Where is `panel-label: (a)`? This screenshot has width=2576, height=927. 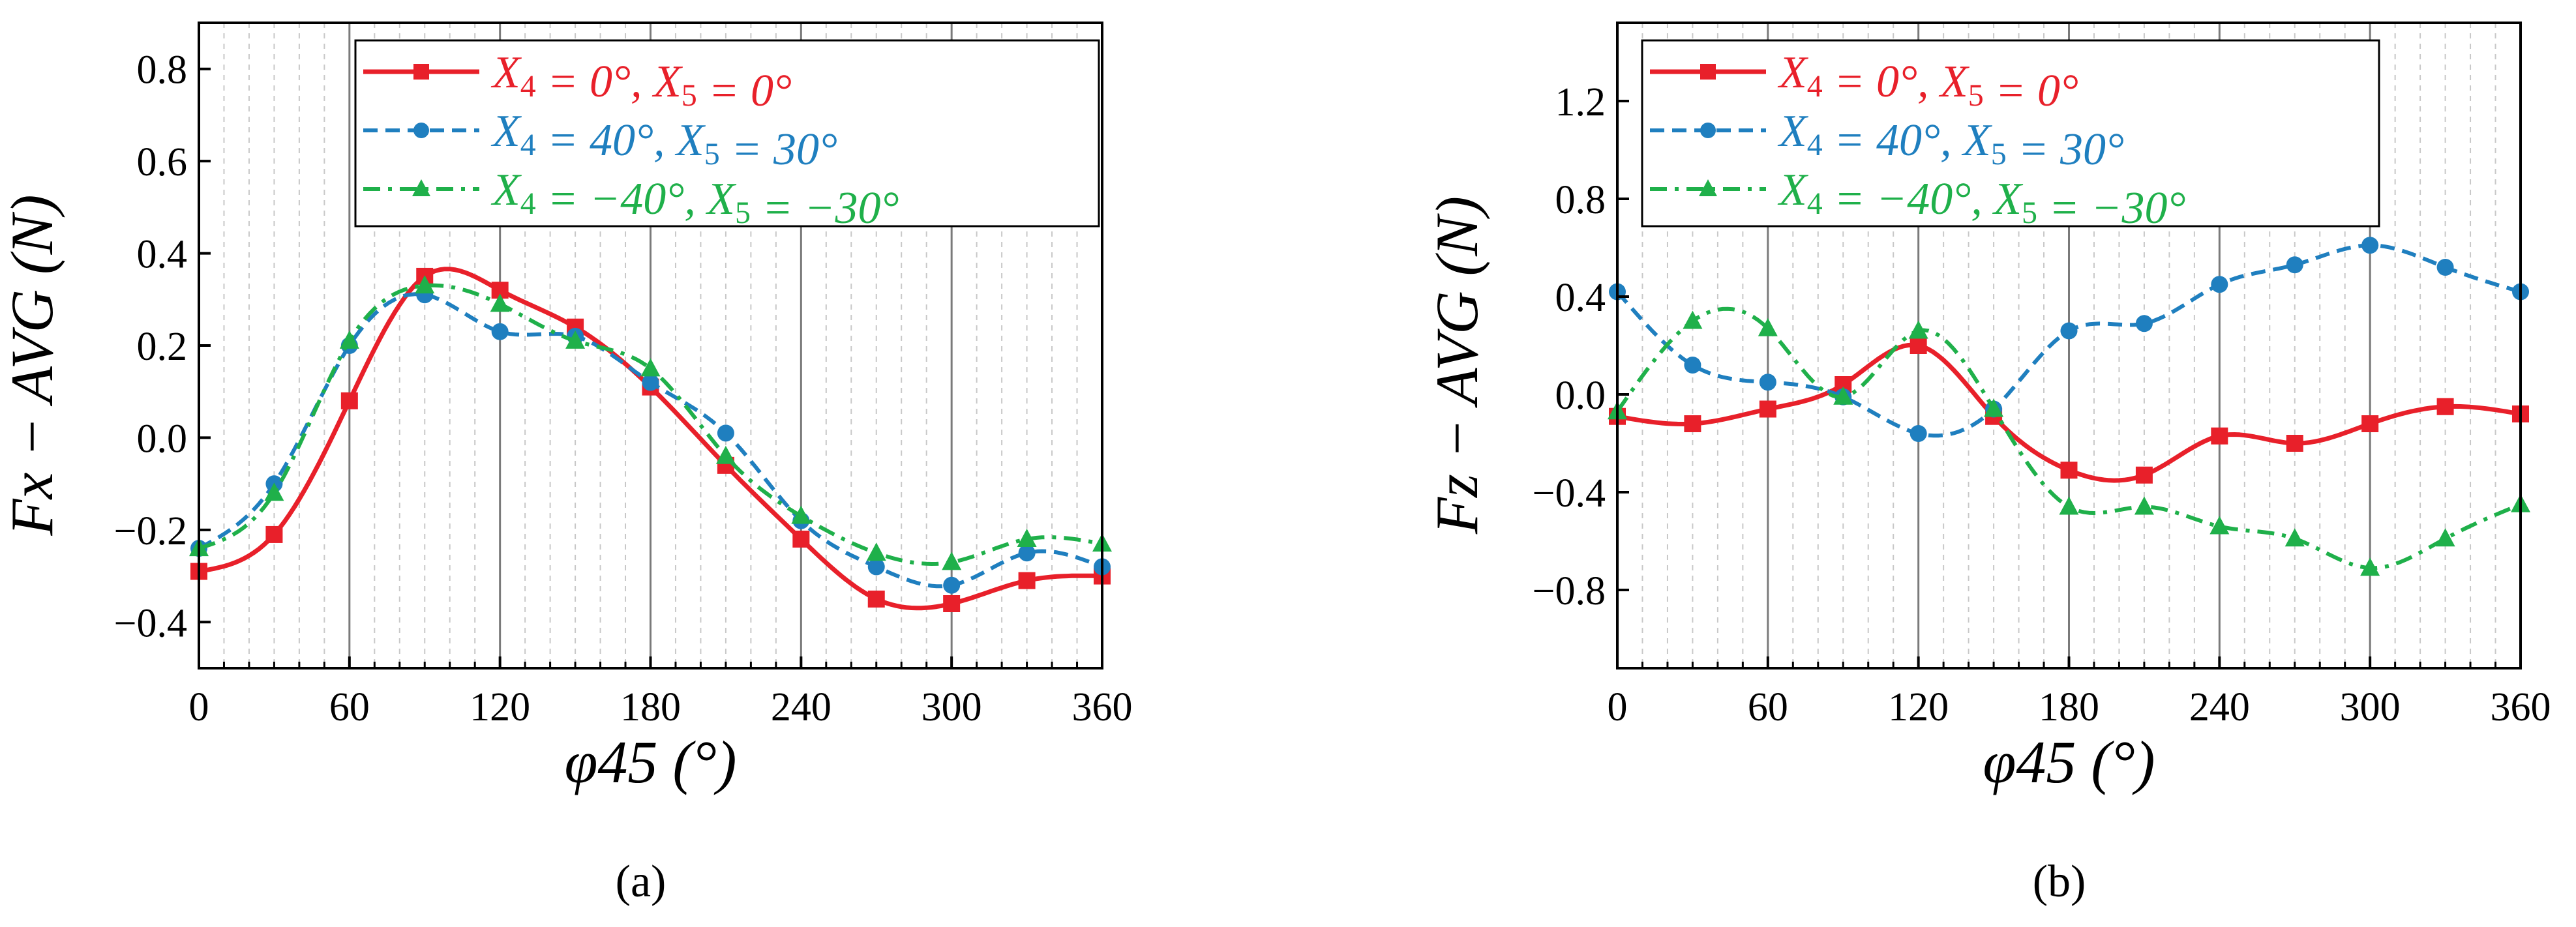 panel-label: (a) is located at coordinates (641, 882).